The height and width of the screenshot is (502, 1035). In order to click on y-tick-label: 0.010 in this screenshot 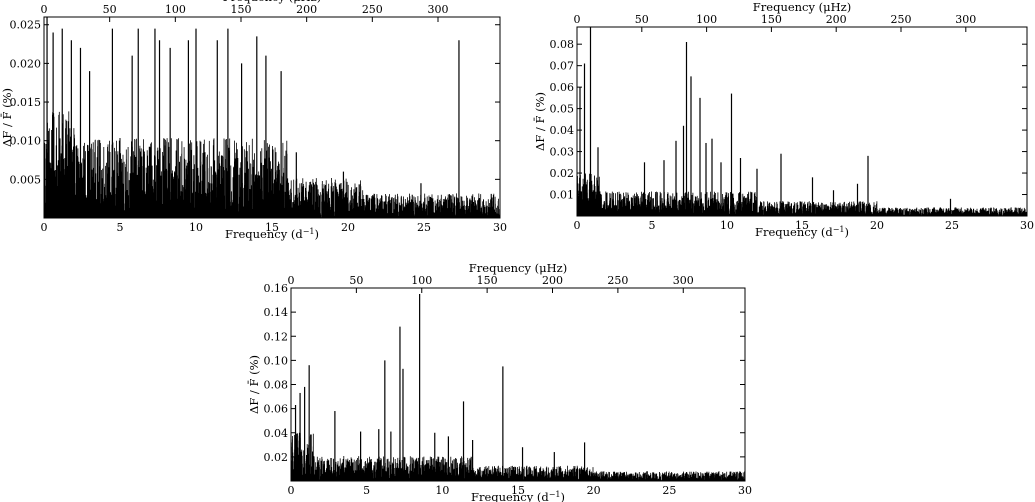, I will do `click(26, 141)`.